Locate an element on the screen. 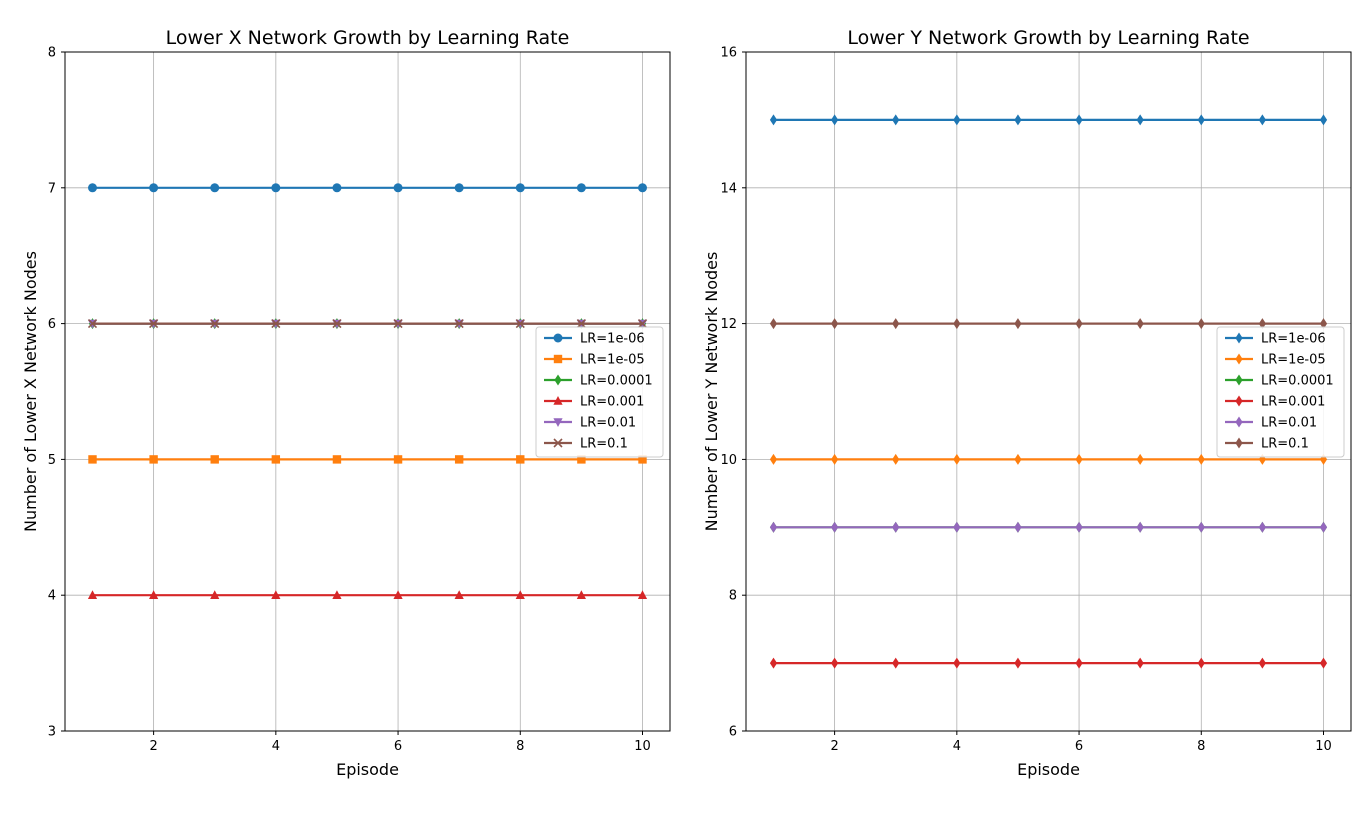 The width and height of the screenshot is (1368, 816). x-tick-label: 10 is located at coordinates (642, 746).